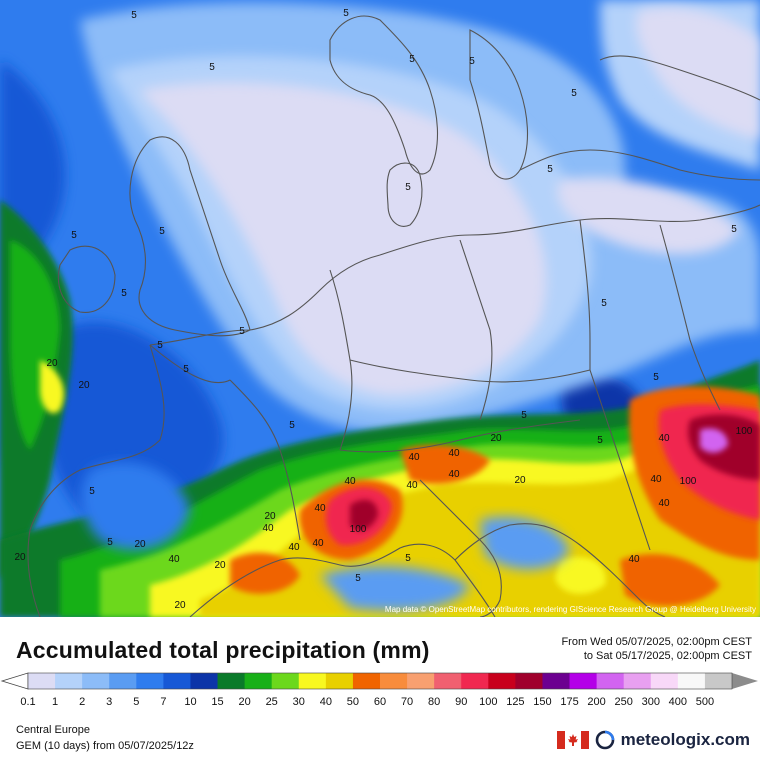  Describe the element at coordinates (244, 702) in the screenshot. I see `scale-tick-label: 20` at that location.